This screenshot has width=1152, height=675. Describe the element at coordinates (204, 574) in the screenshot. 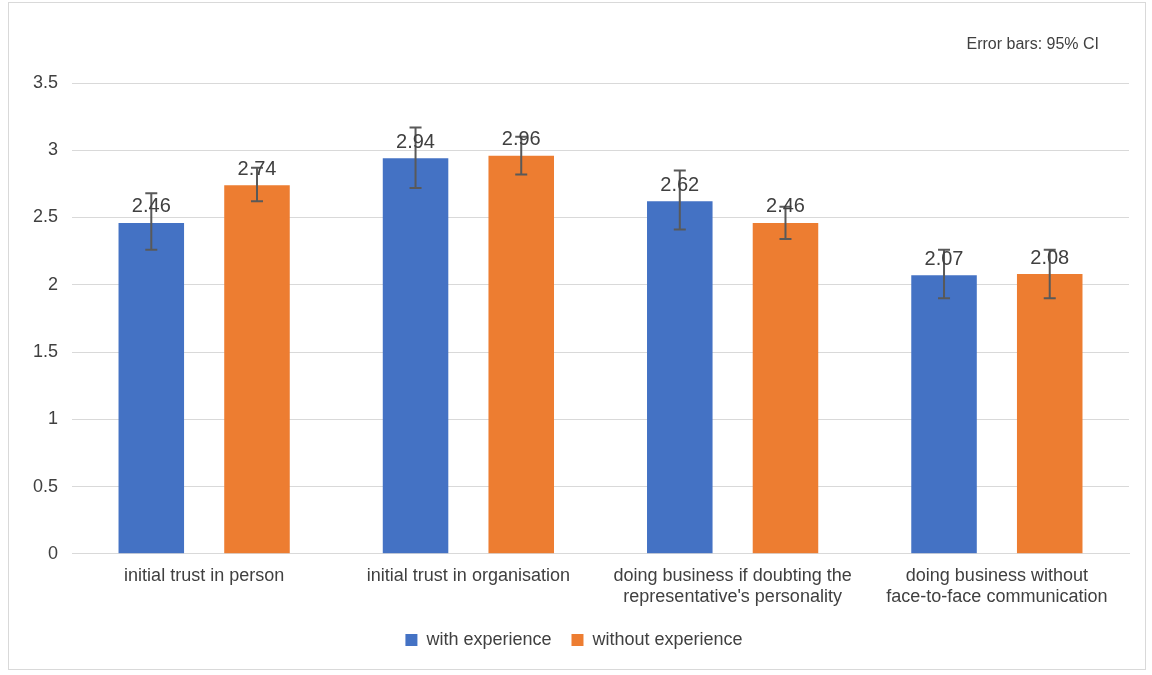

I see `x-tick-label: initial trust in person` at that location.